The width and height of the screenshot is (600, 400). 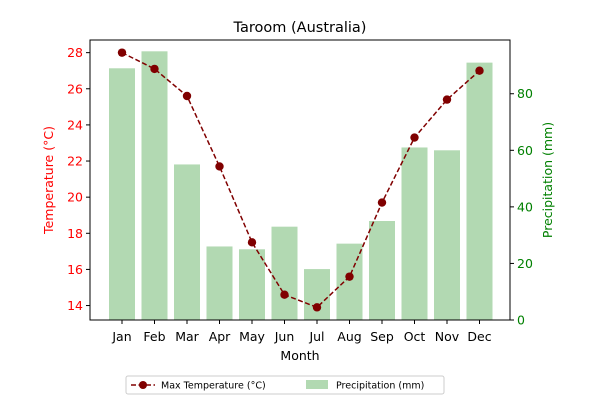 What do you see at coordinates (317, 384) in the screenshot?
I see `legend-bar-swatch` at bounding box center [317, 384].